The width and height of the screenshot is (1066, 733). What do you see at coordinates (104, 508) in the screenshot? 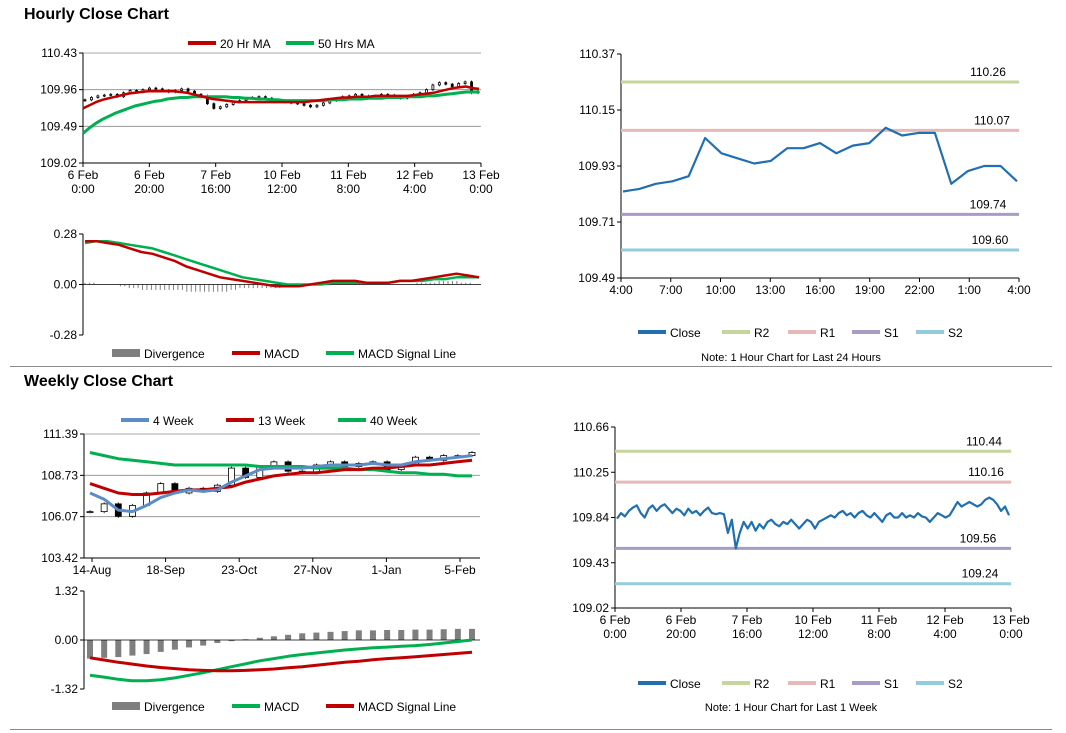
I see `weekly-candle` at bounding box center [104, 508].